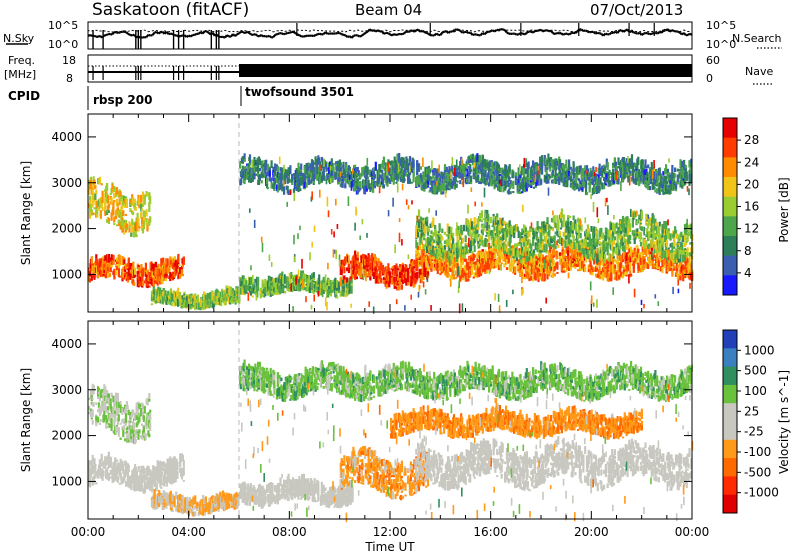 This screenshot has width=800, height=554. I want to click on nave-label: Nave, so click(759, 71).